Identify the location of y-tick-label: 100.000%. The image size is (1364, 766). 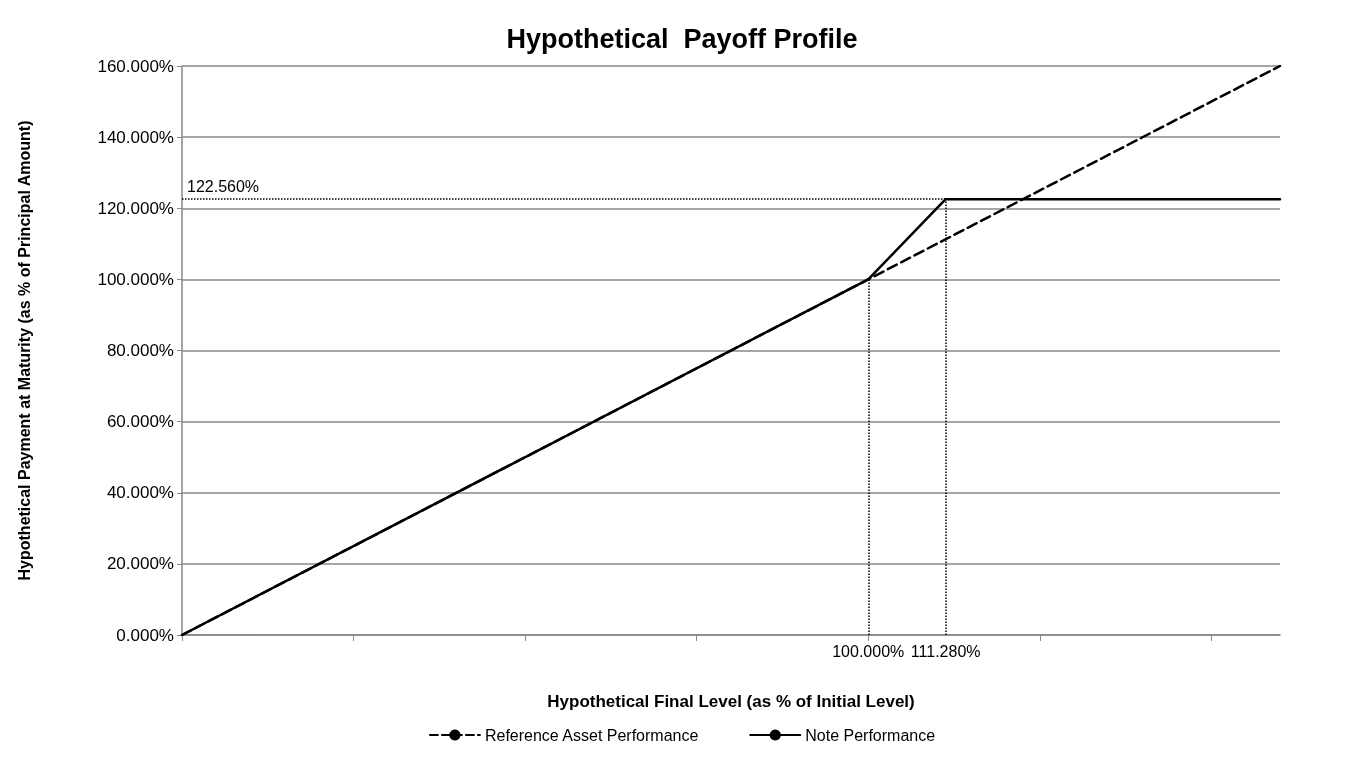
(135, 279).